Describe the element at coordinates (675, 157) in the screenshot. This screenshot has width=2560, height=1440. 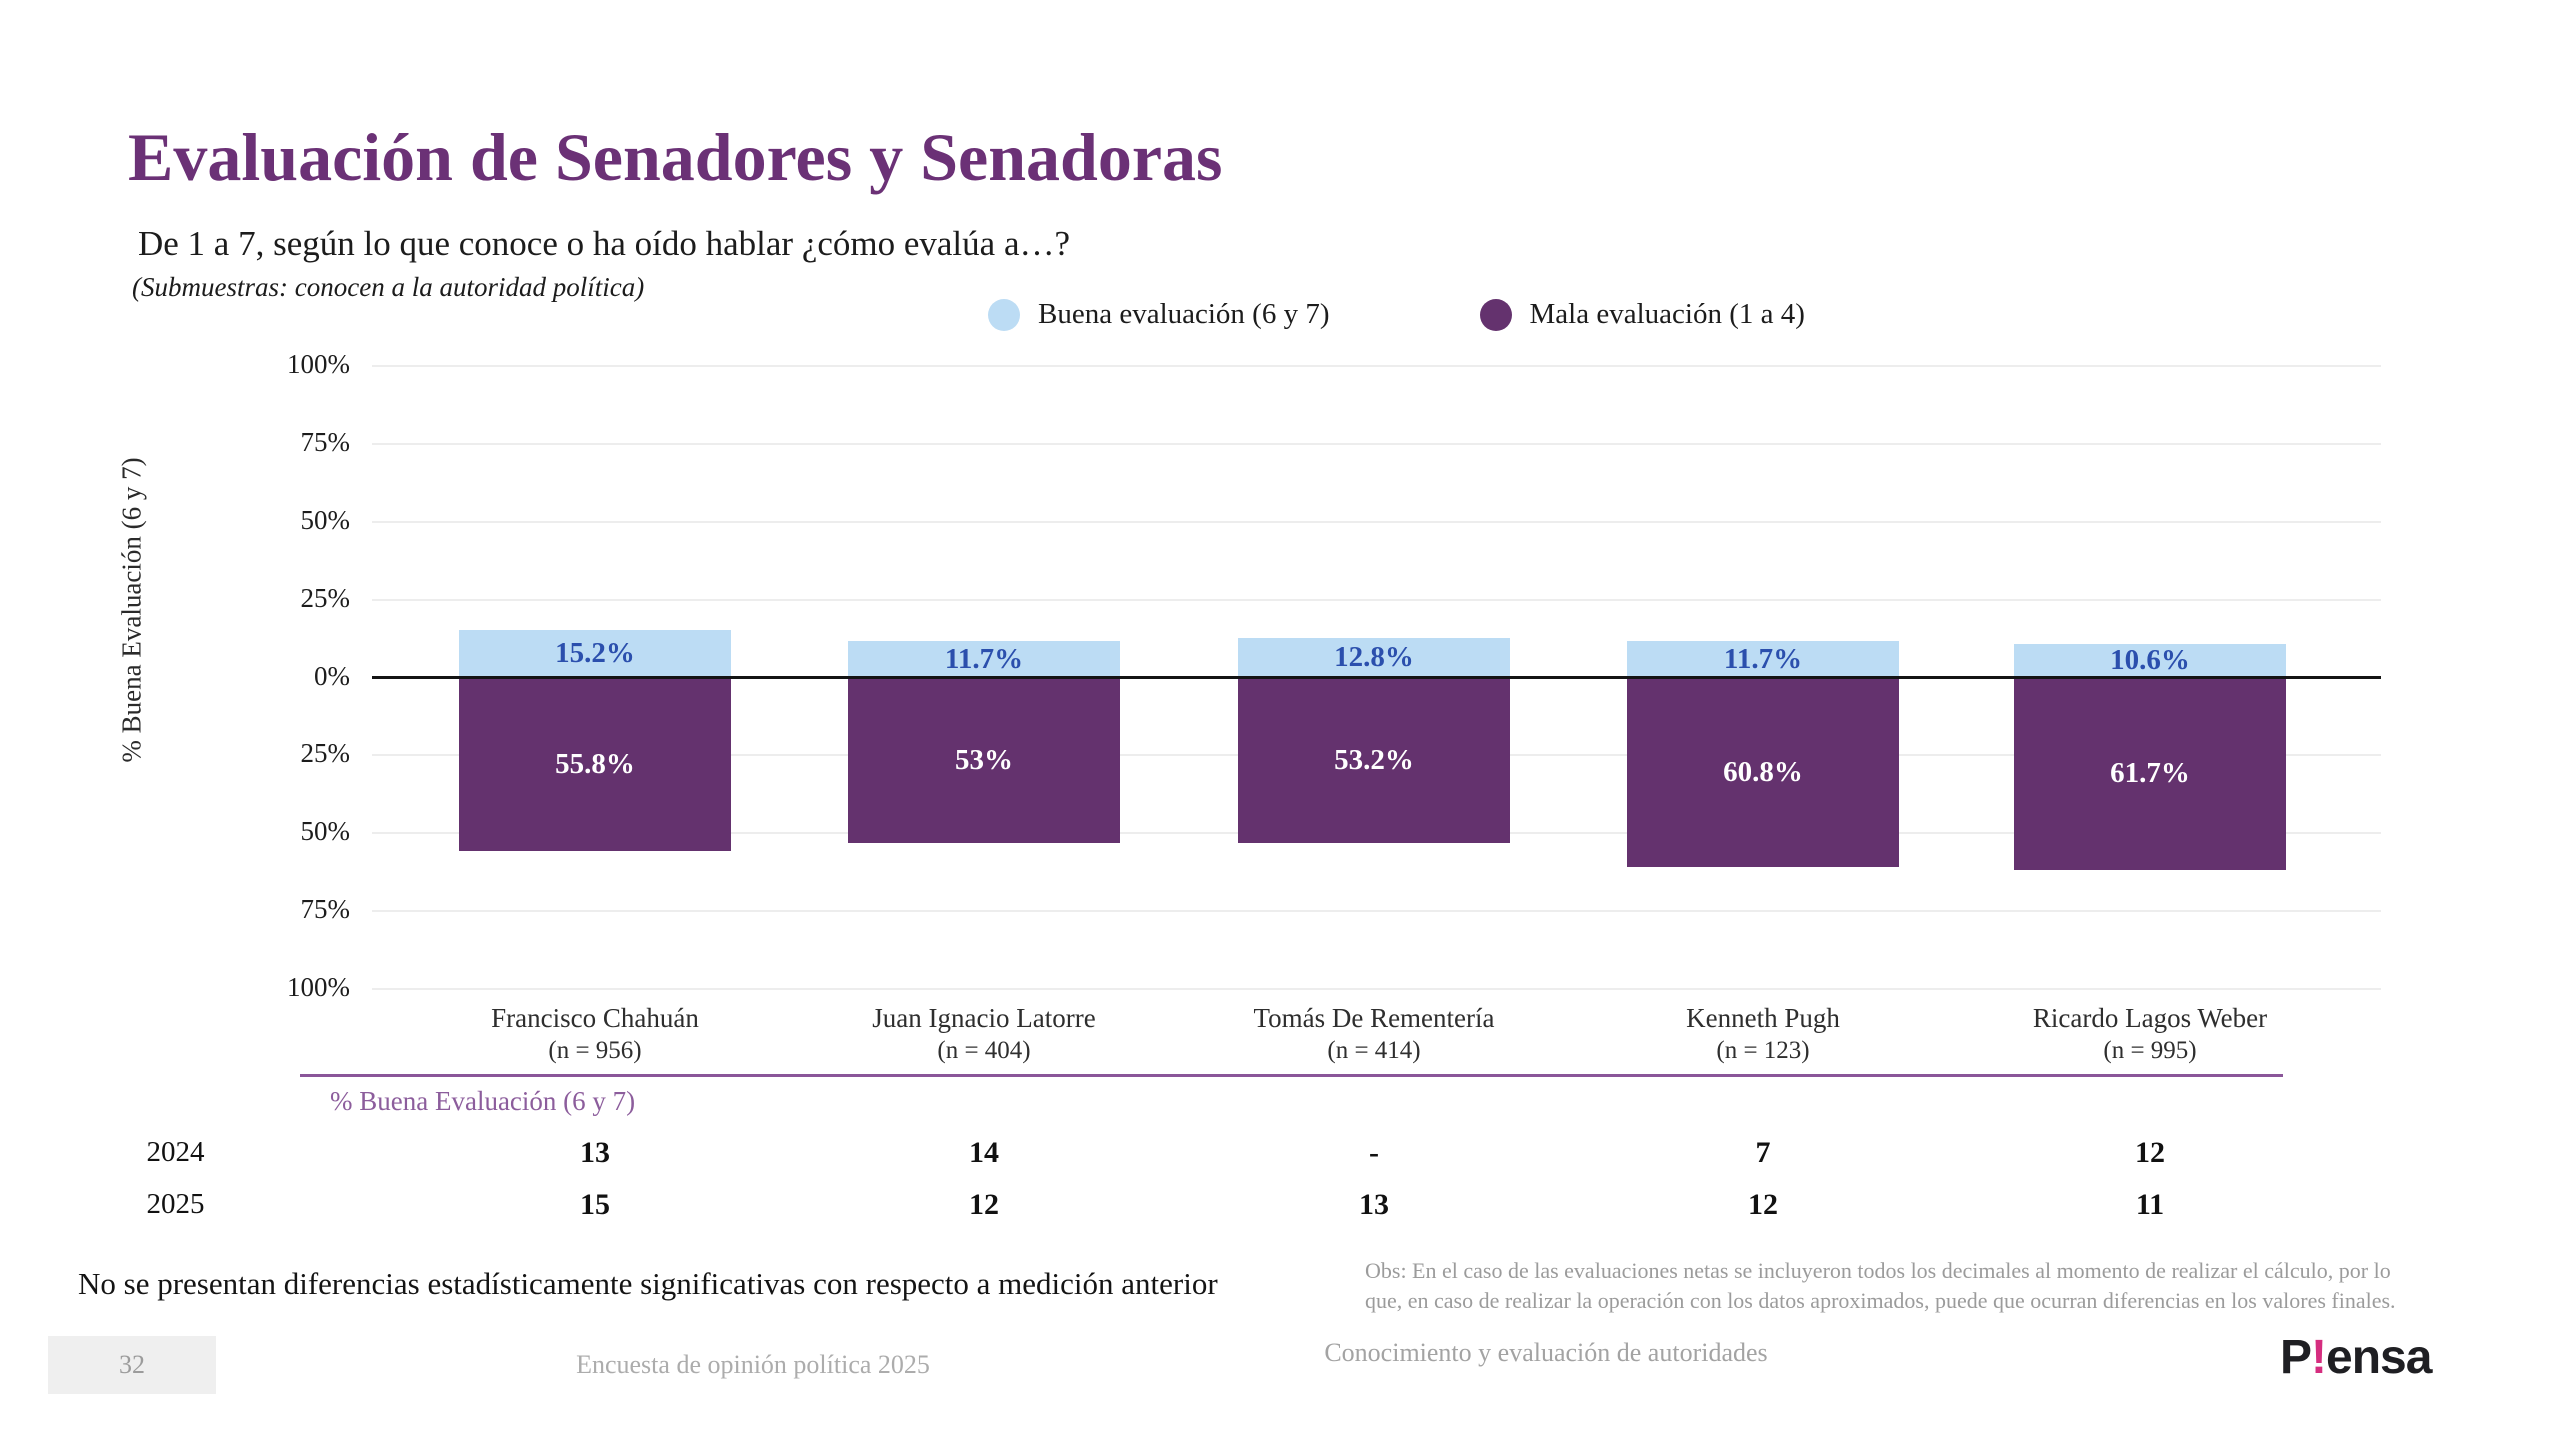
I see `page-title: Evaluación de Senadores y Senadoras` at that location.